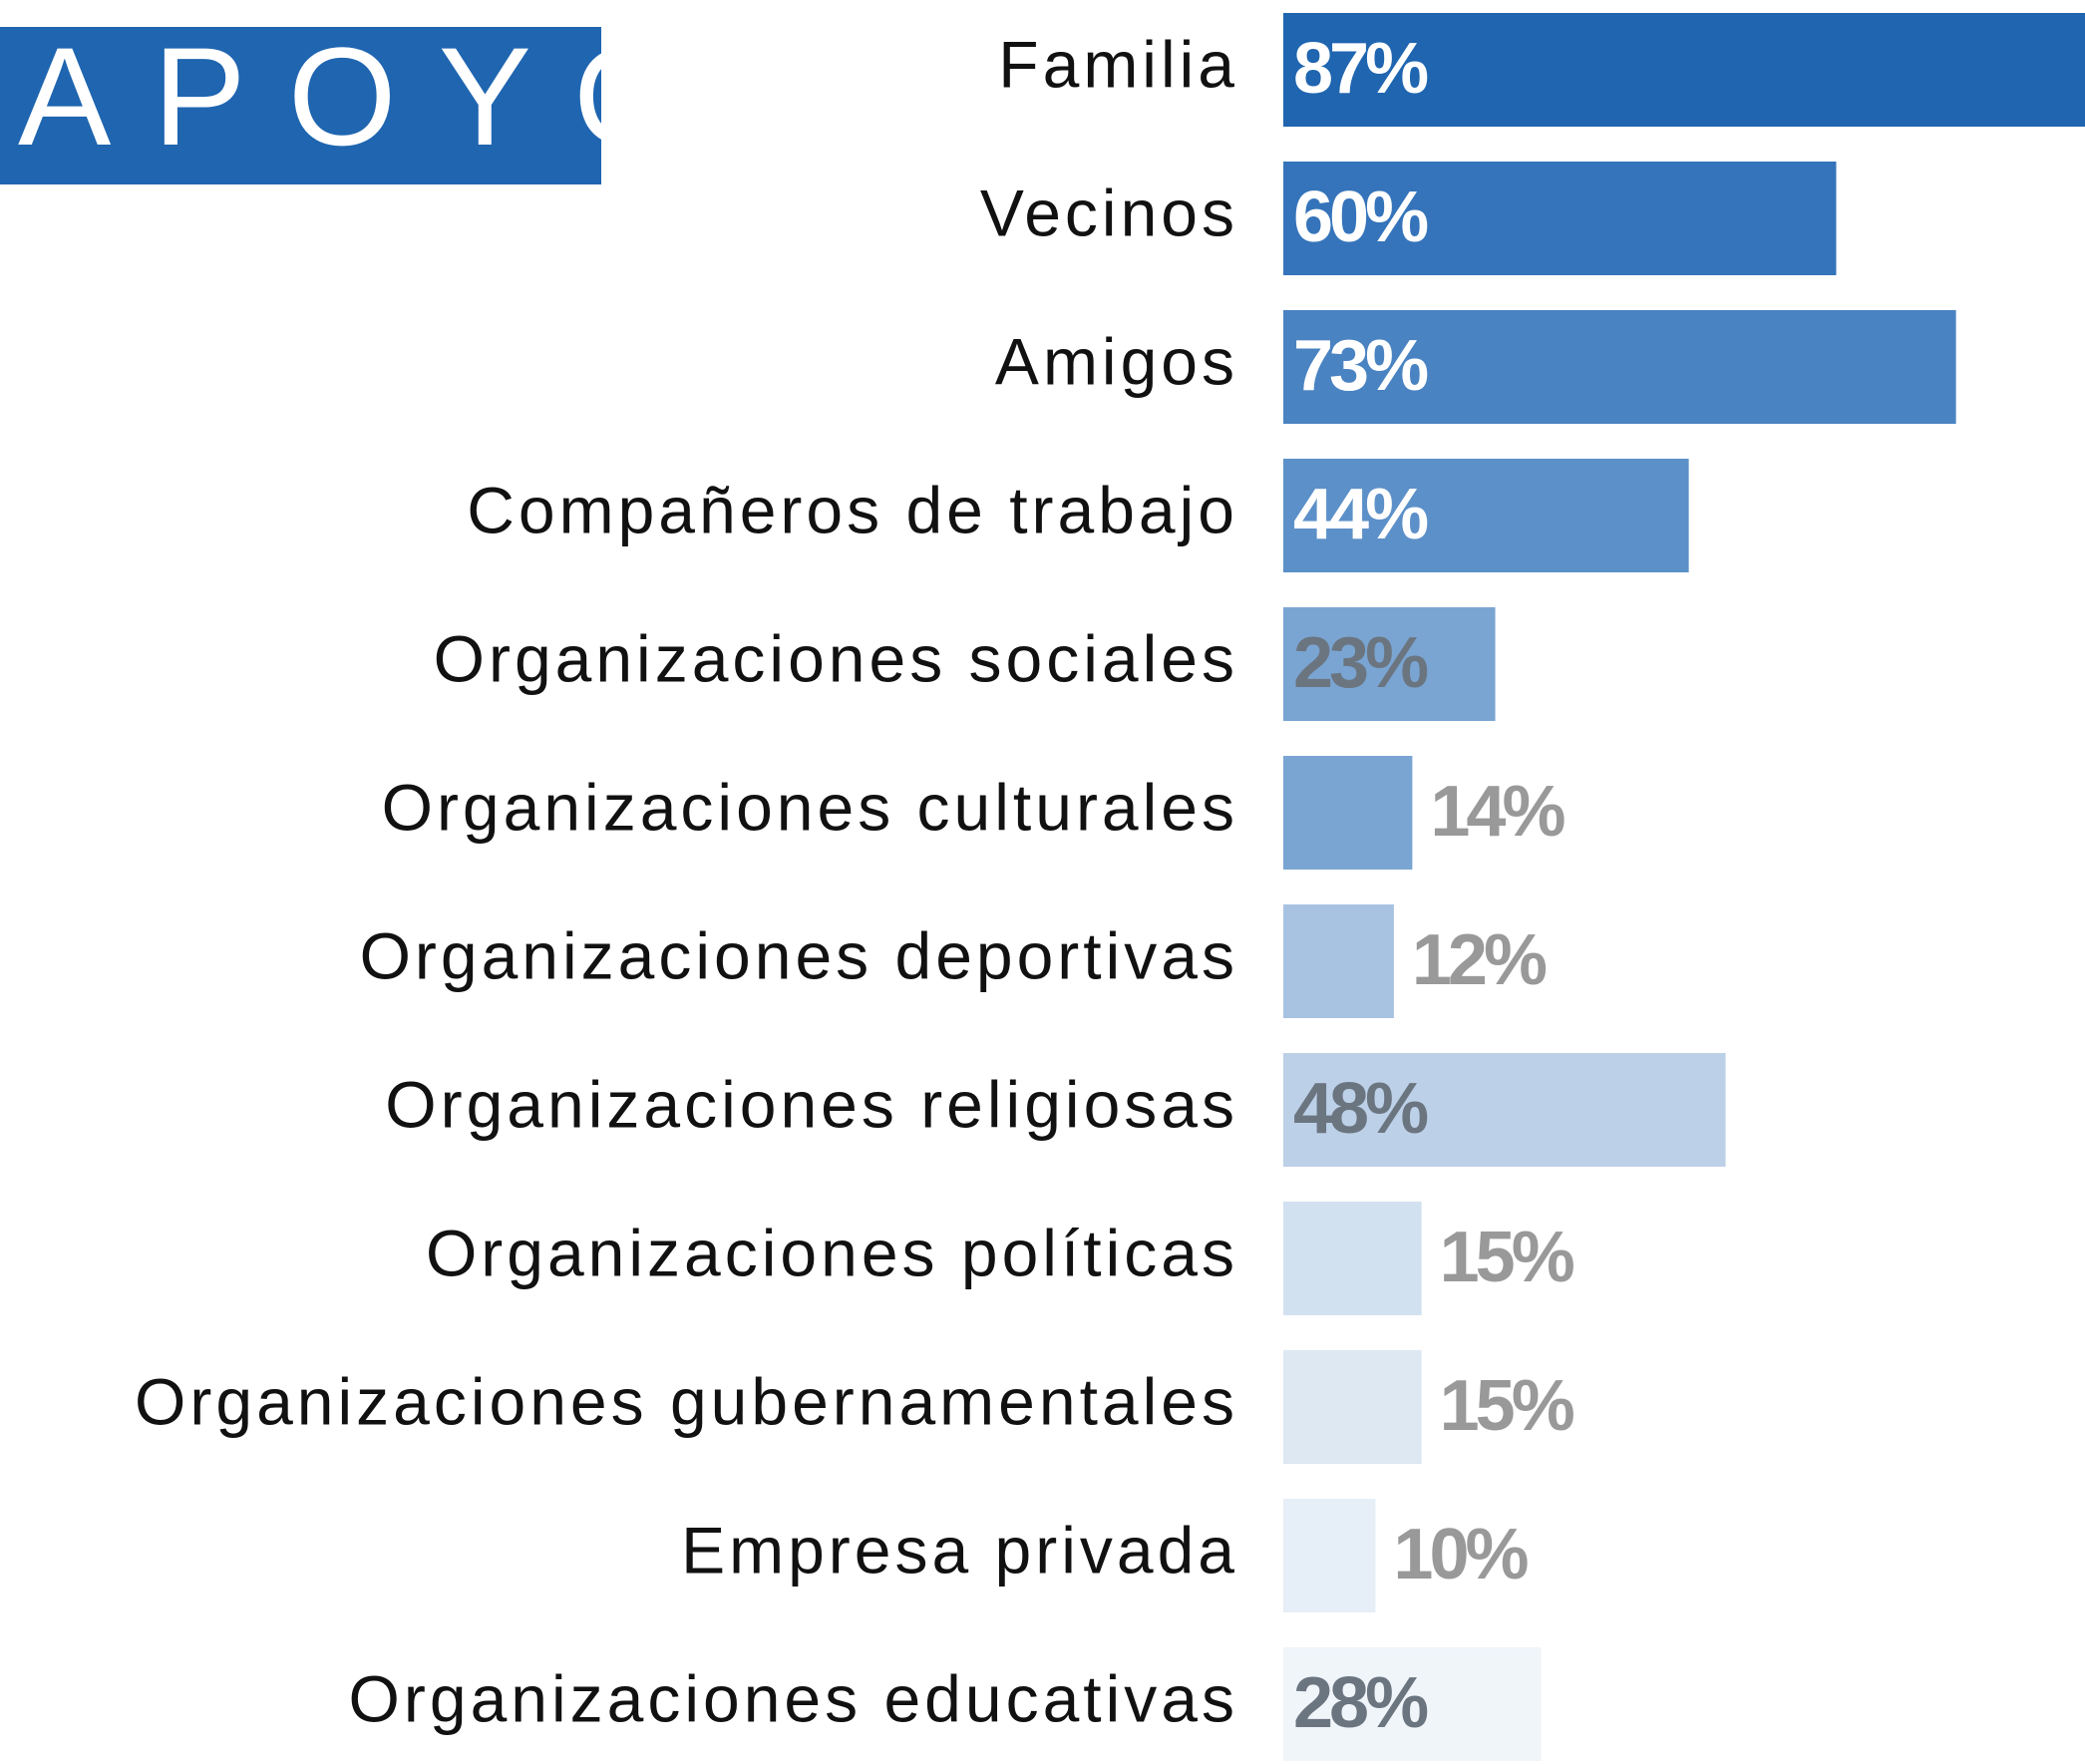 This screenshot has width=2085, height=1764. What do you see at coordinates (793, 1698) in the screenshot?
I see `category-label: Organizaciones educativas` at bounding box center [793, 1698].